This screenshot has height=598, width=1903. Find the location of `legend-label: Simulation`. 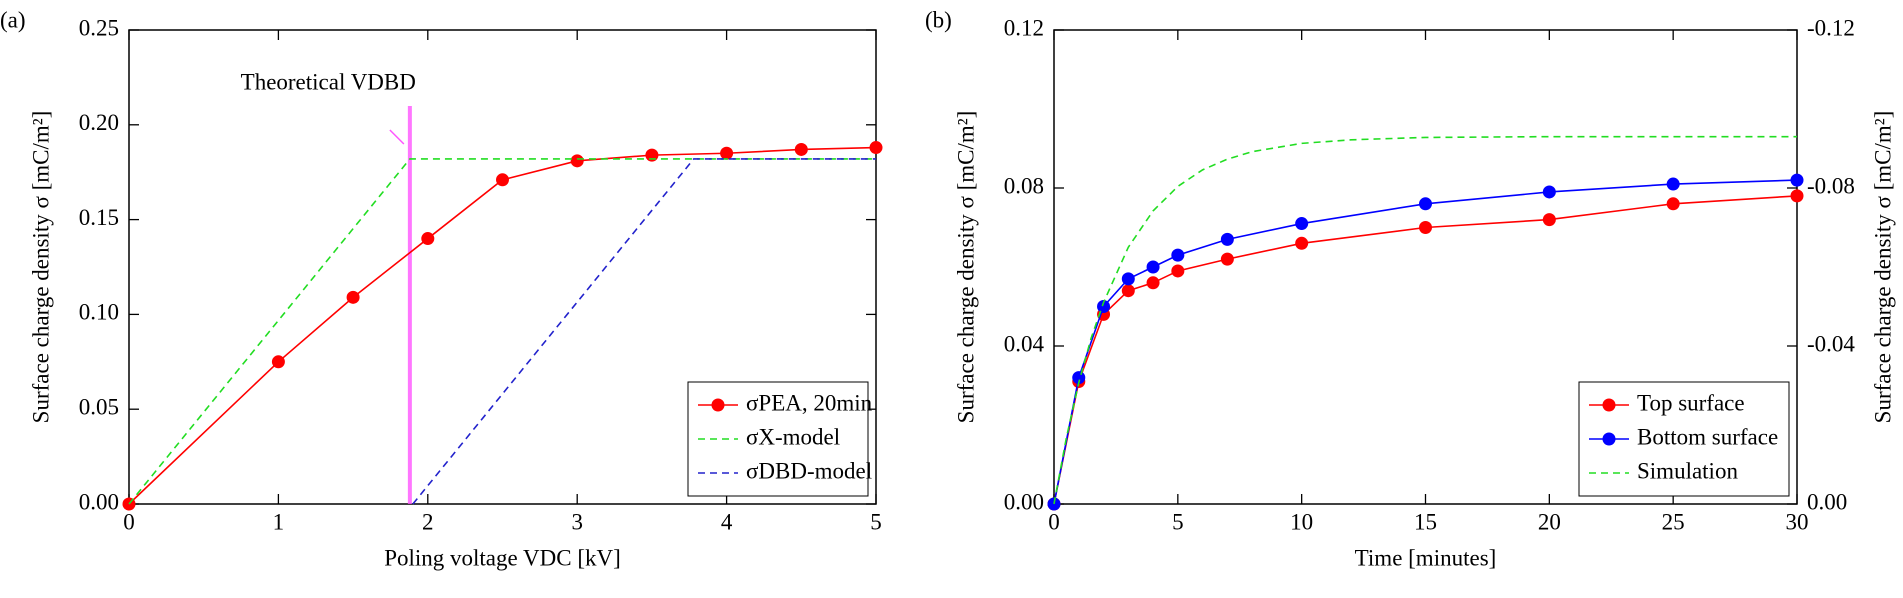

legend-label: Simulation is located at coordinates (1687, 470).